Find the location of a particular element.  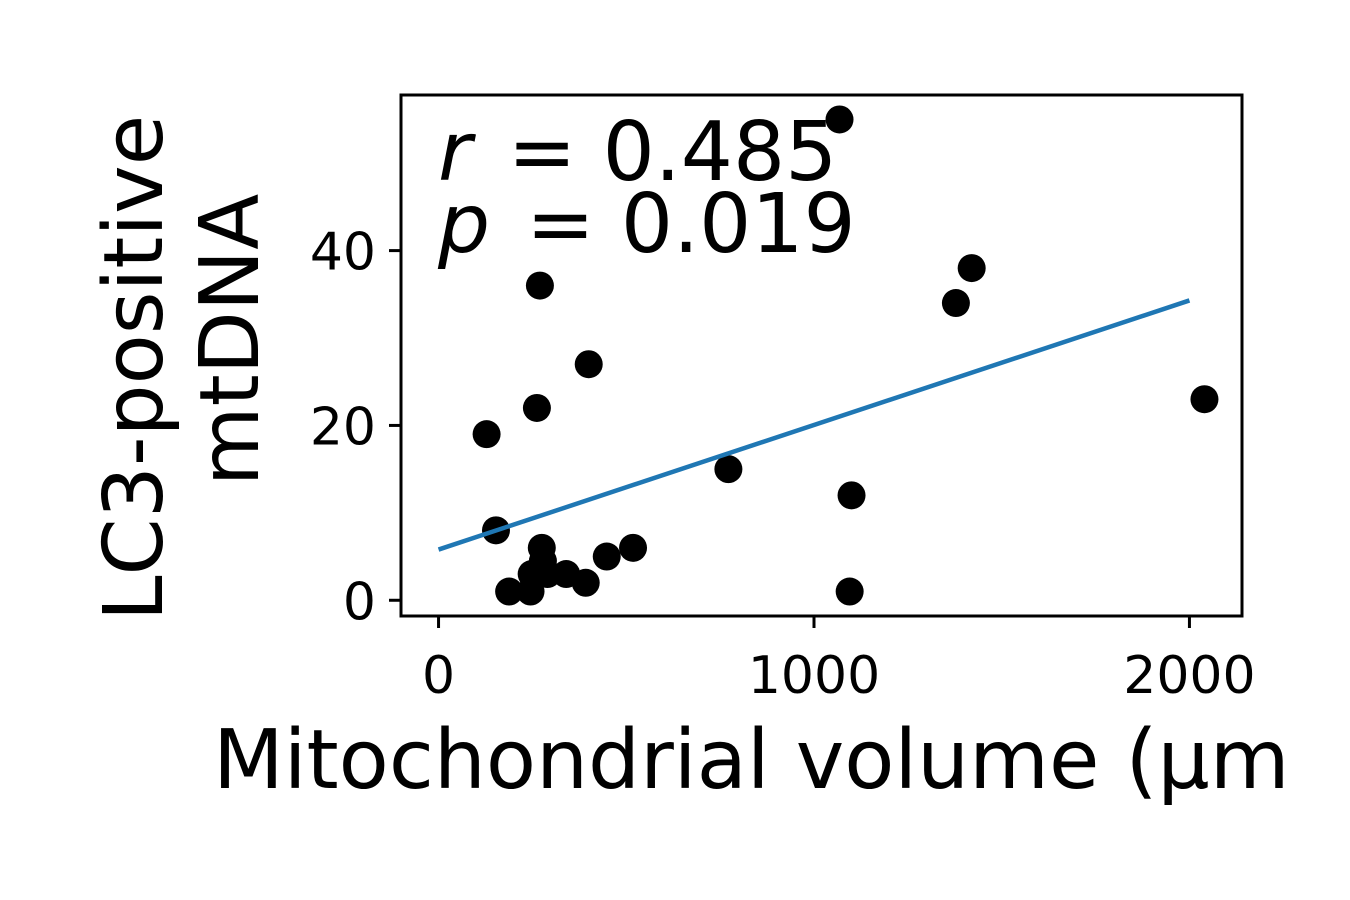

p-statistic: p = 0.019 is located at coordinates (646, 224).